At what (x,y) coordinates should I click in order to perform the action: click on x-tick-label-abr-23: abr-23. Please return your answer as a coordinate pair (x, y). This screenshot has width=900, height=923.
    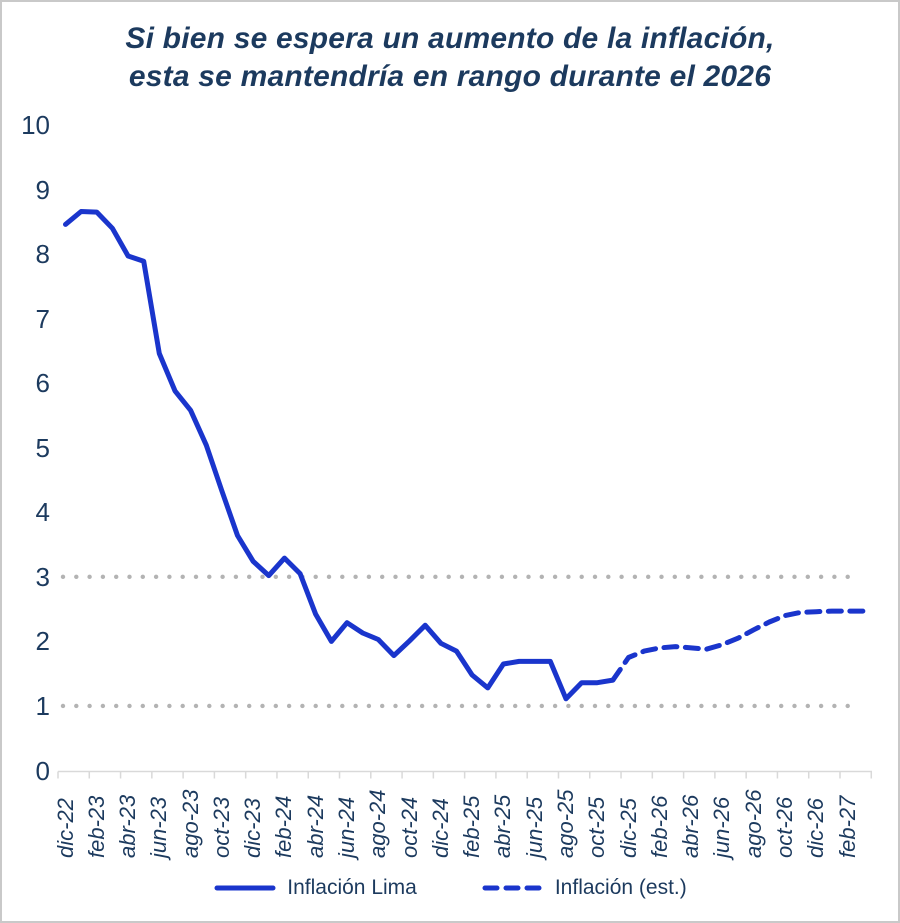
    Looking at the image, I should click on (128, 826).